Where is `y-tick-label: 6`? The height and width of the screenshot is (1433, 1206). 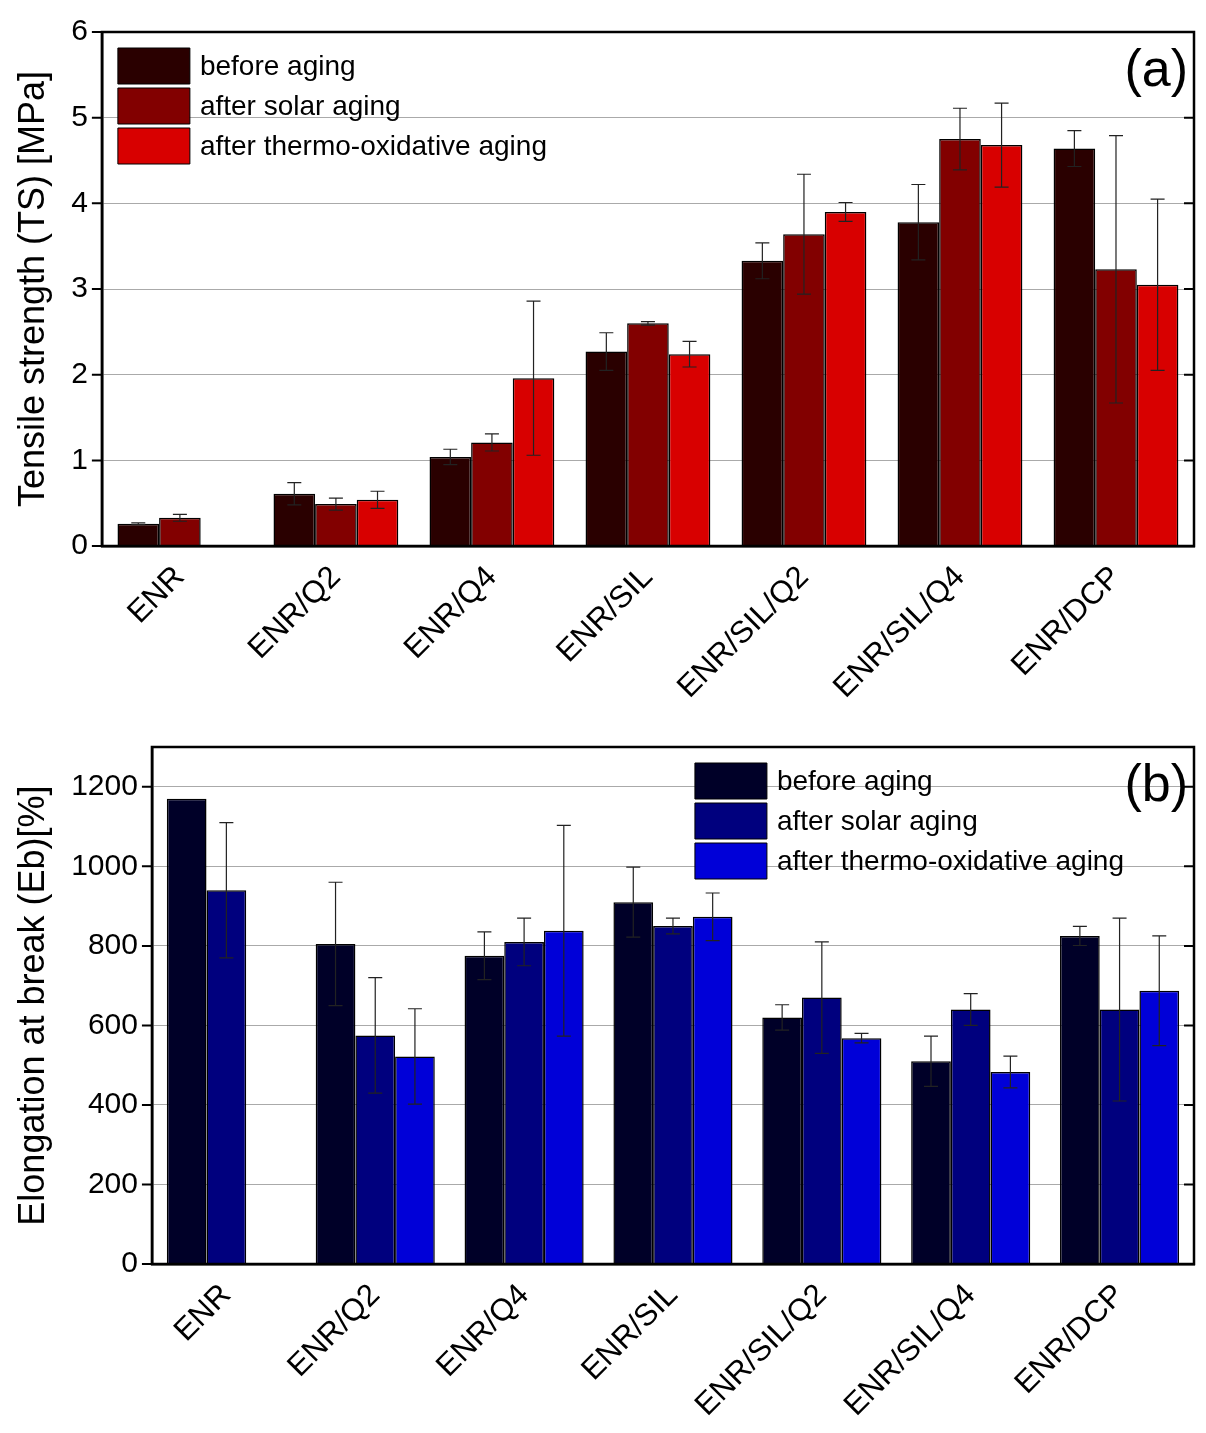 y-tick-label: 6 is located at coordinates (79, 30).